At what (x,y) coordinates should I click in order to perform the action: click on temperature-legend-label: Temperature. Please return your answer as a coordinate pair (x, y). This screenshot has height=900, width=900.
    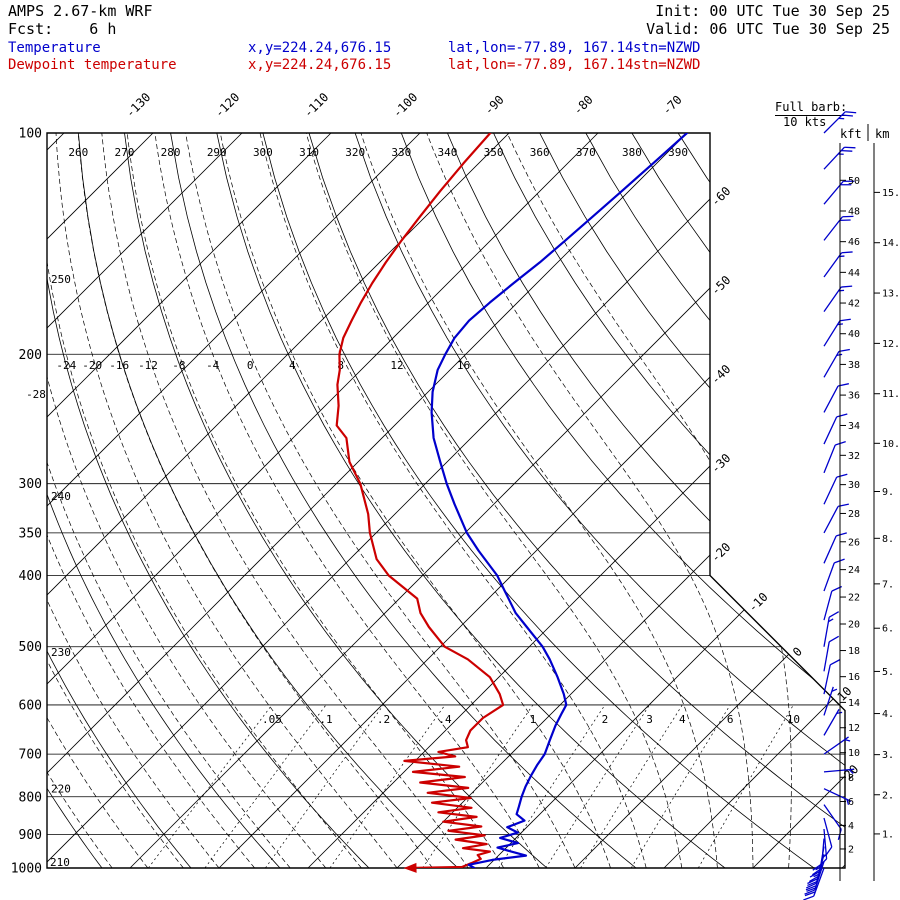
    Looking at the image, I should click on (54, 48).